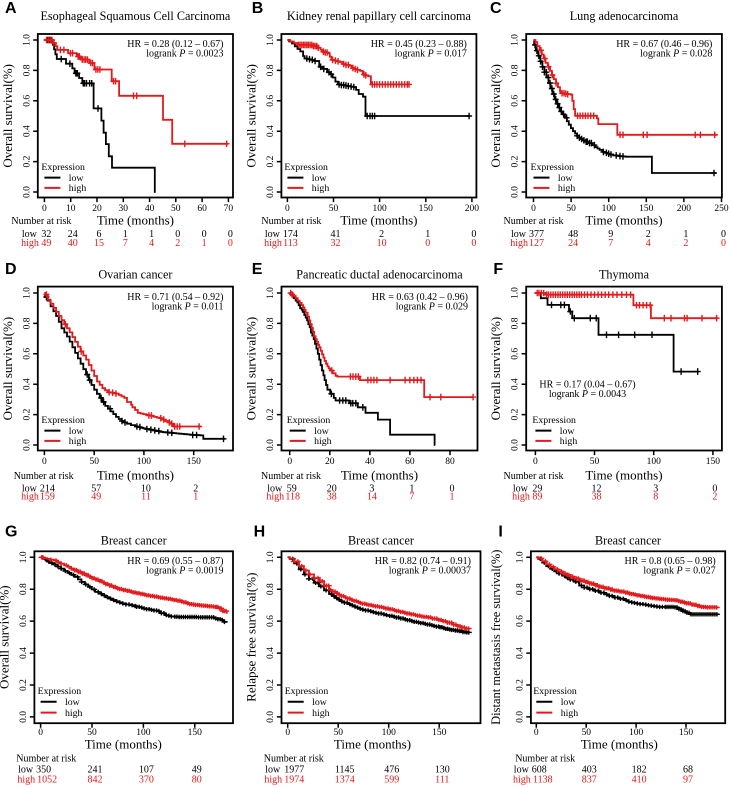 The image size is (730, 788). I want to click on svg-text: HR = 0.28 (0.12 – 0.67), so click(175, 44).